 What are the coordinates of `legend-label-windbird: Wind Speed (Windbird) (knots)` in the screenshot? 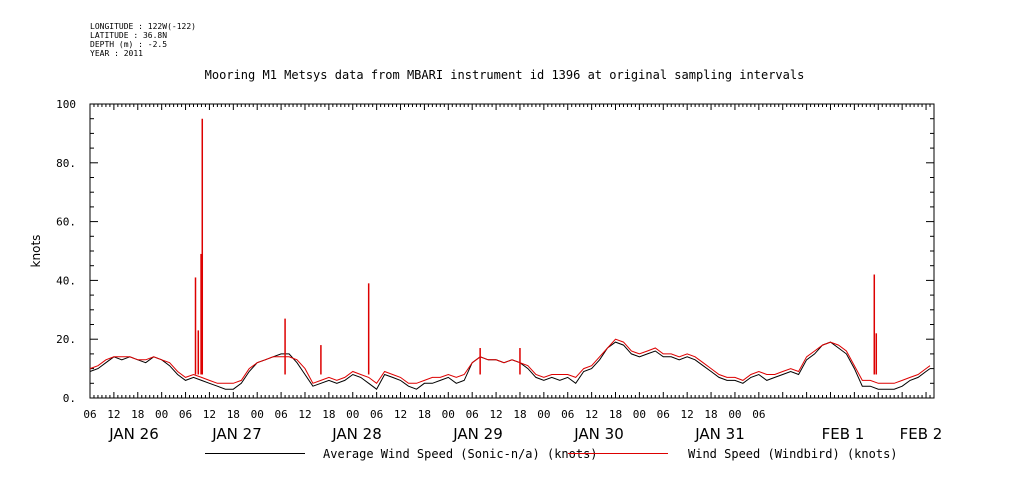 It's located at (793, 454).